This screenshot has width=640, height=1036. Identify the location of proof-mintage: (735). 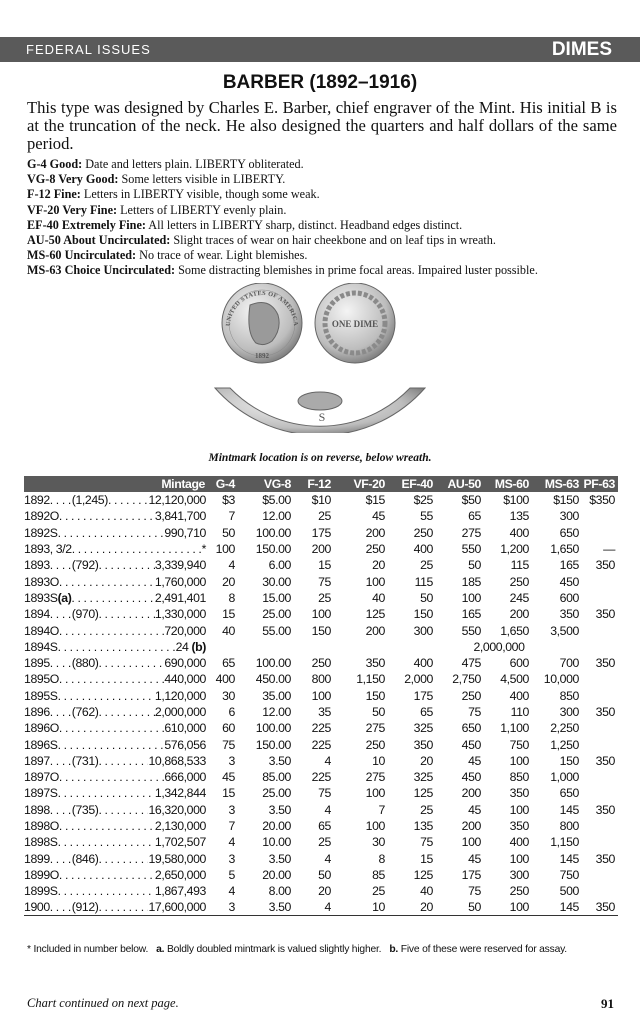
(85, 809).